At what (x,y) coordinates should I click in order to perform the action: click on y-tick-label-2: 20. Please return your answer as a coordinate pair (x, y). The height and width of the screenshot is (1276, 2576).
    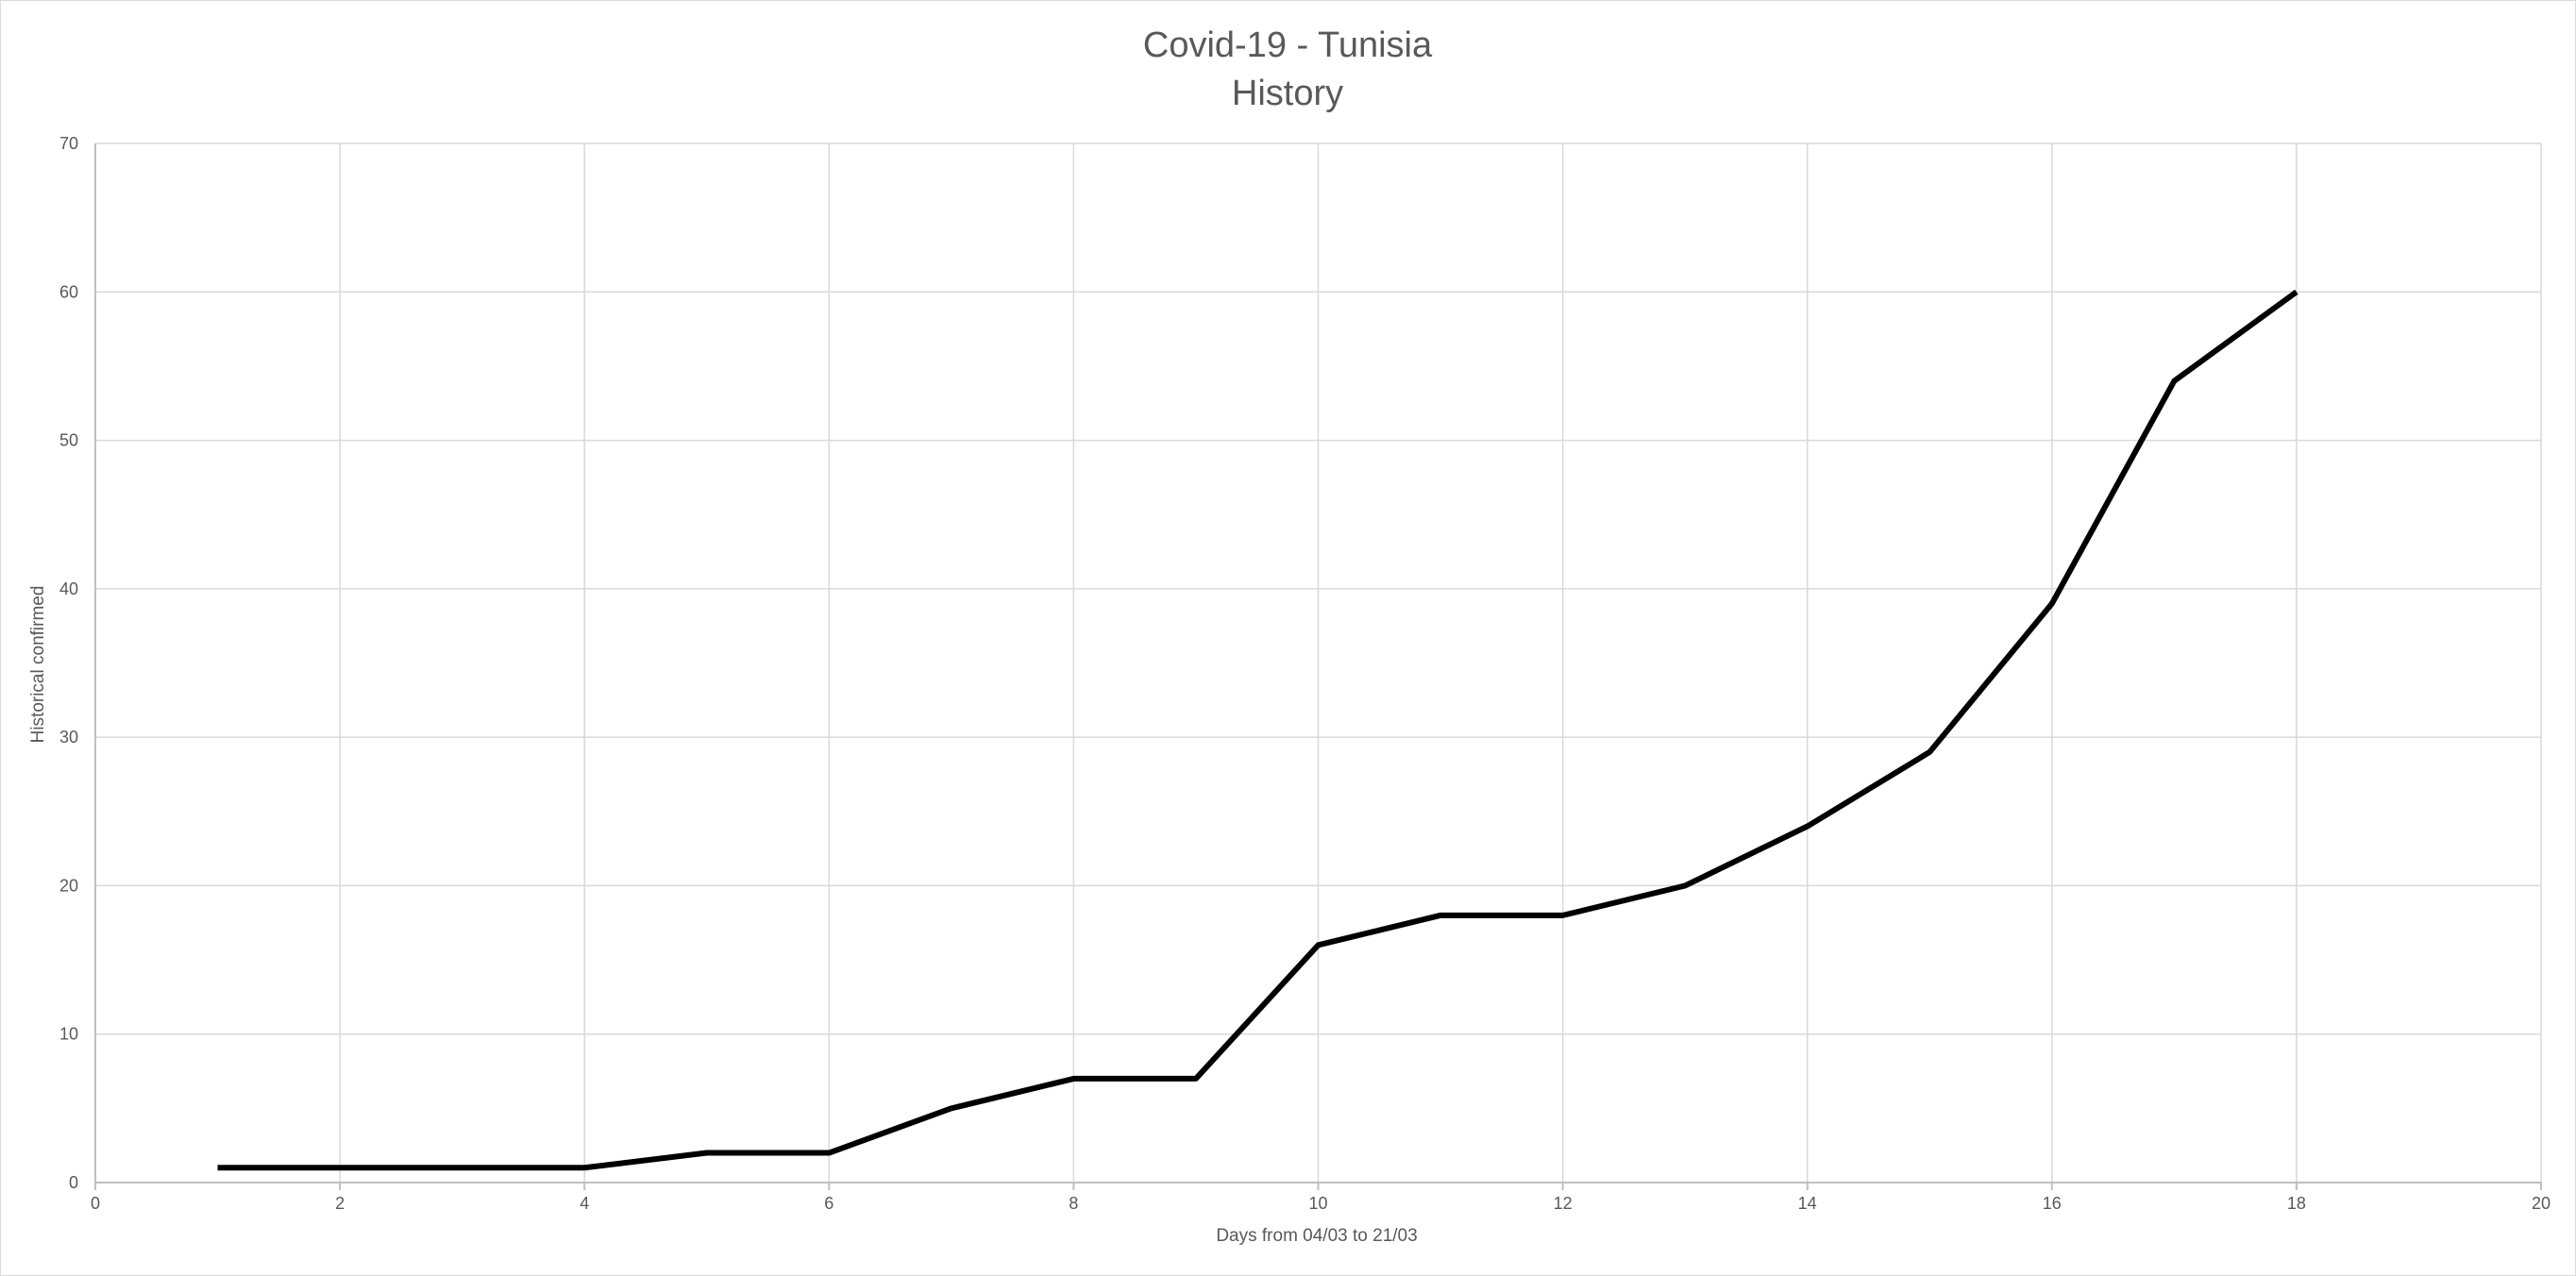
    Looking at the image, I should click on (69, 885).